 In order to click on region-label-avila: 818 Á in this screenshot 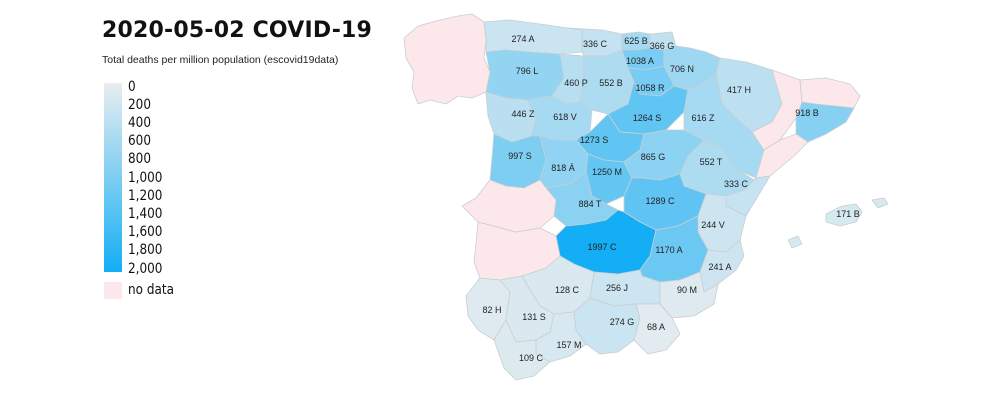, I will do `click(563, 168)`.